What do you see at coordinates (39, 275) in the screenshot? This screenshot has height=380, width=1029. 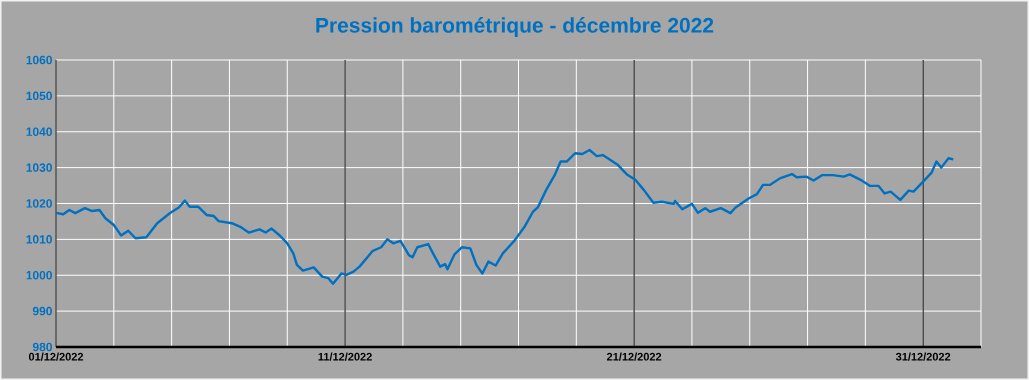 I see `y-tick-label: 1000` at bounding box center [39, 275].